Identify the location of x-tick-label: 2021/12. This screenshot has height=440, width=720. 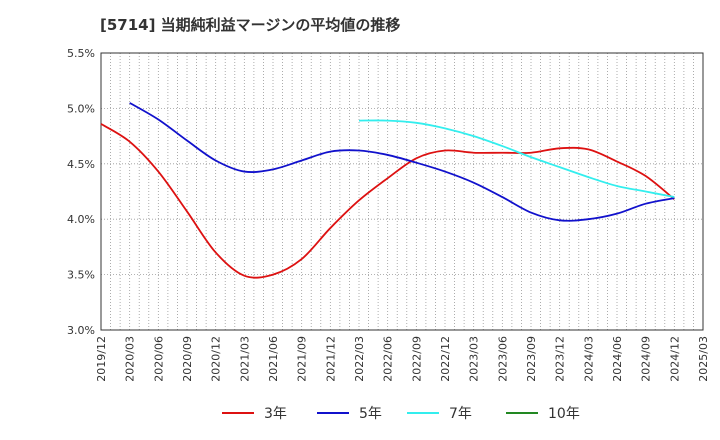
(330, 359).